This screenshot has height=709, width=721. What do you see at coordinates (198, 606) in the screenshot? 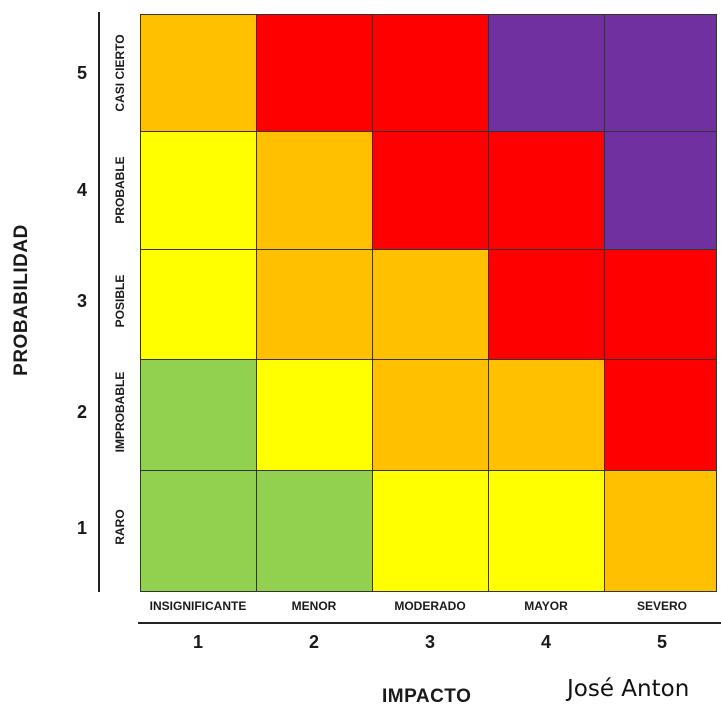
I see `column-label-1: INSIGNIFICANTE` at bounding box center [198, 606].